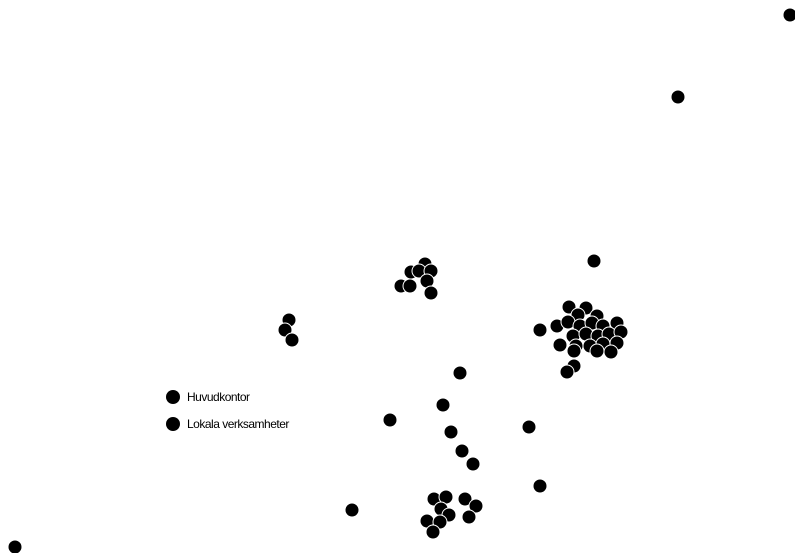 This screenshot has width=795, height=553. I want to click on legend: Huvudkontor Lokala verksamheter, so click(227, 416).